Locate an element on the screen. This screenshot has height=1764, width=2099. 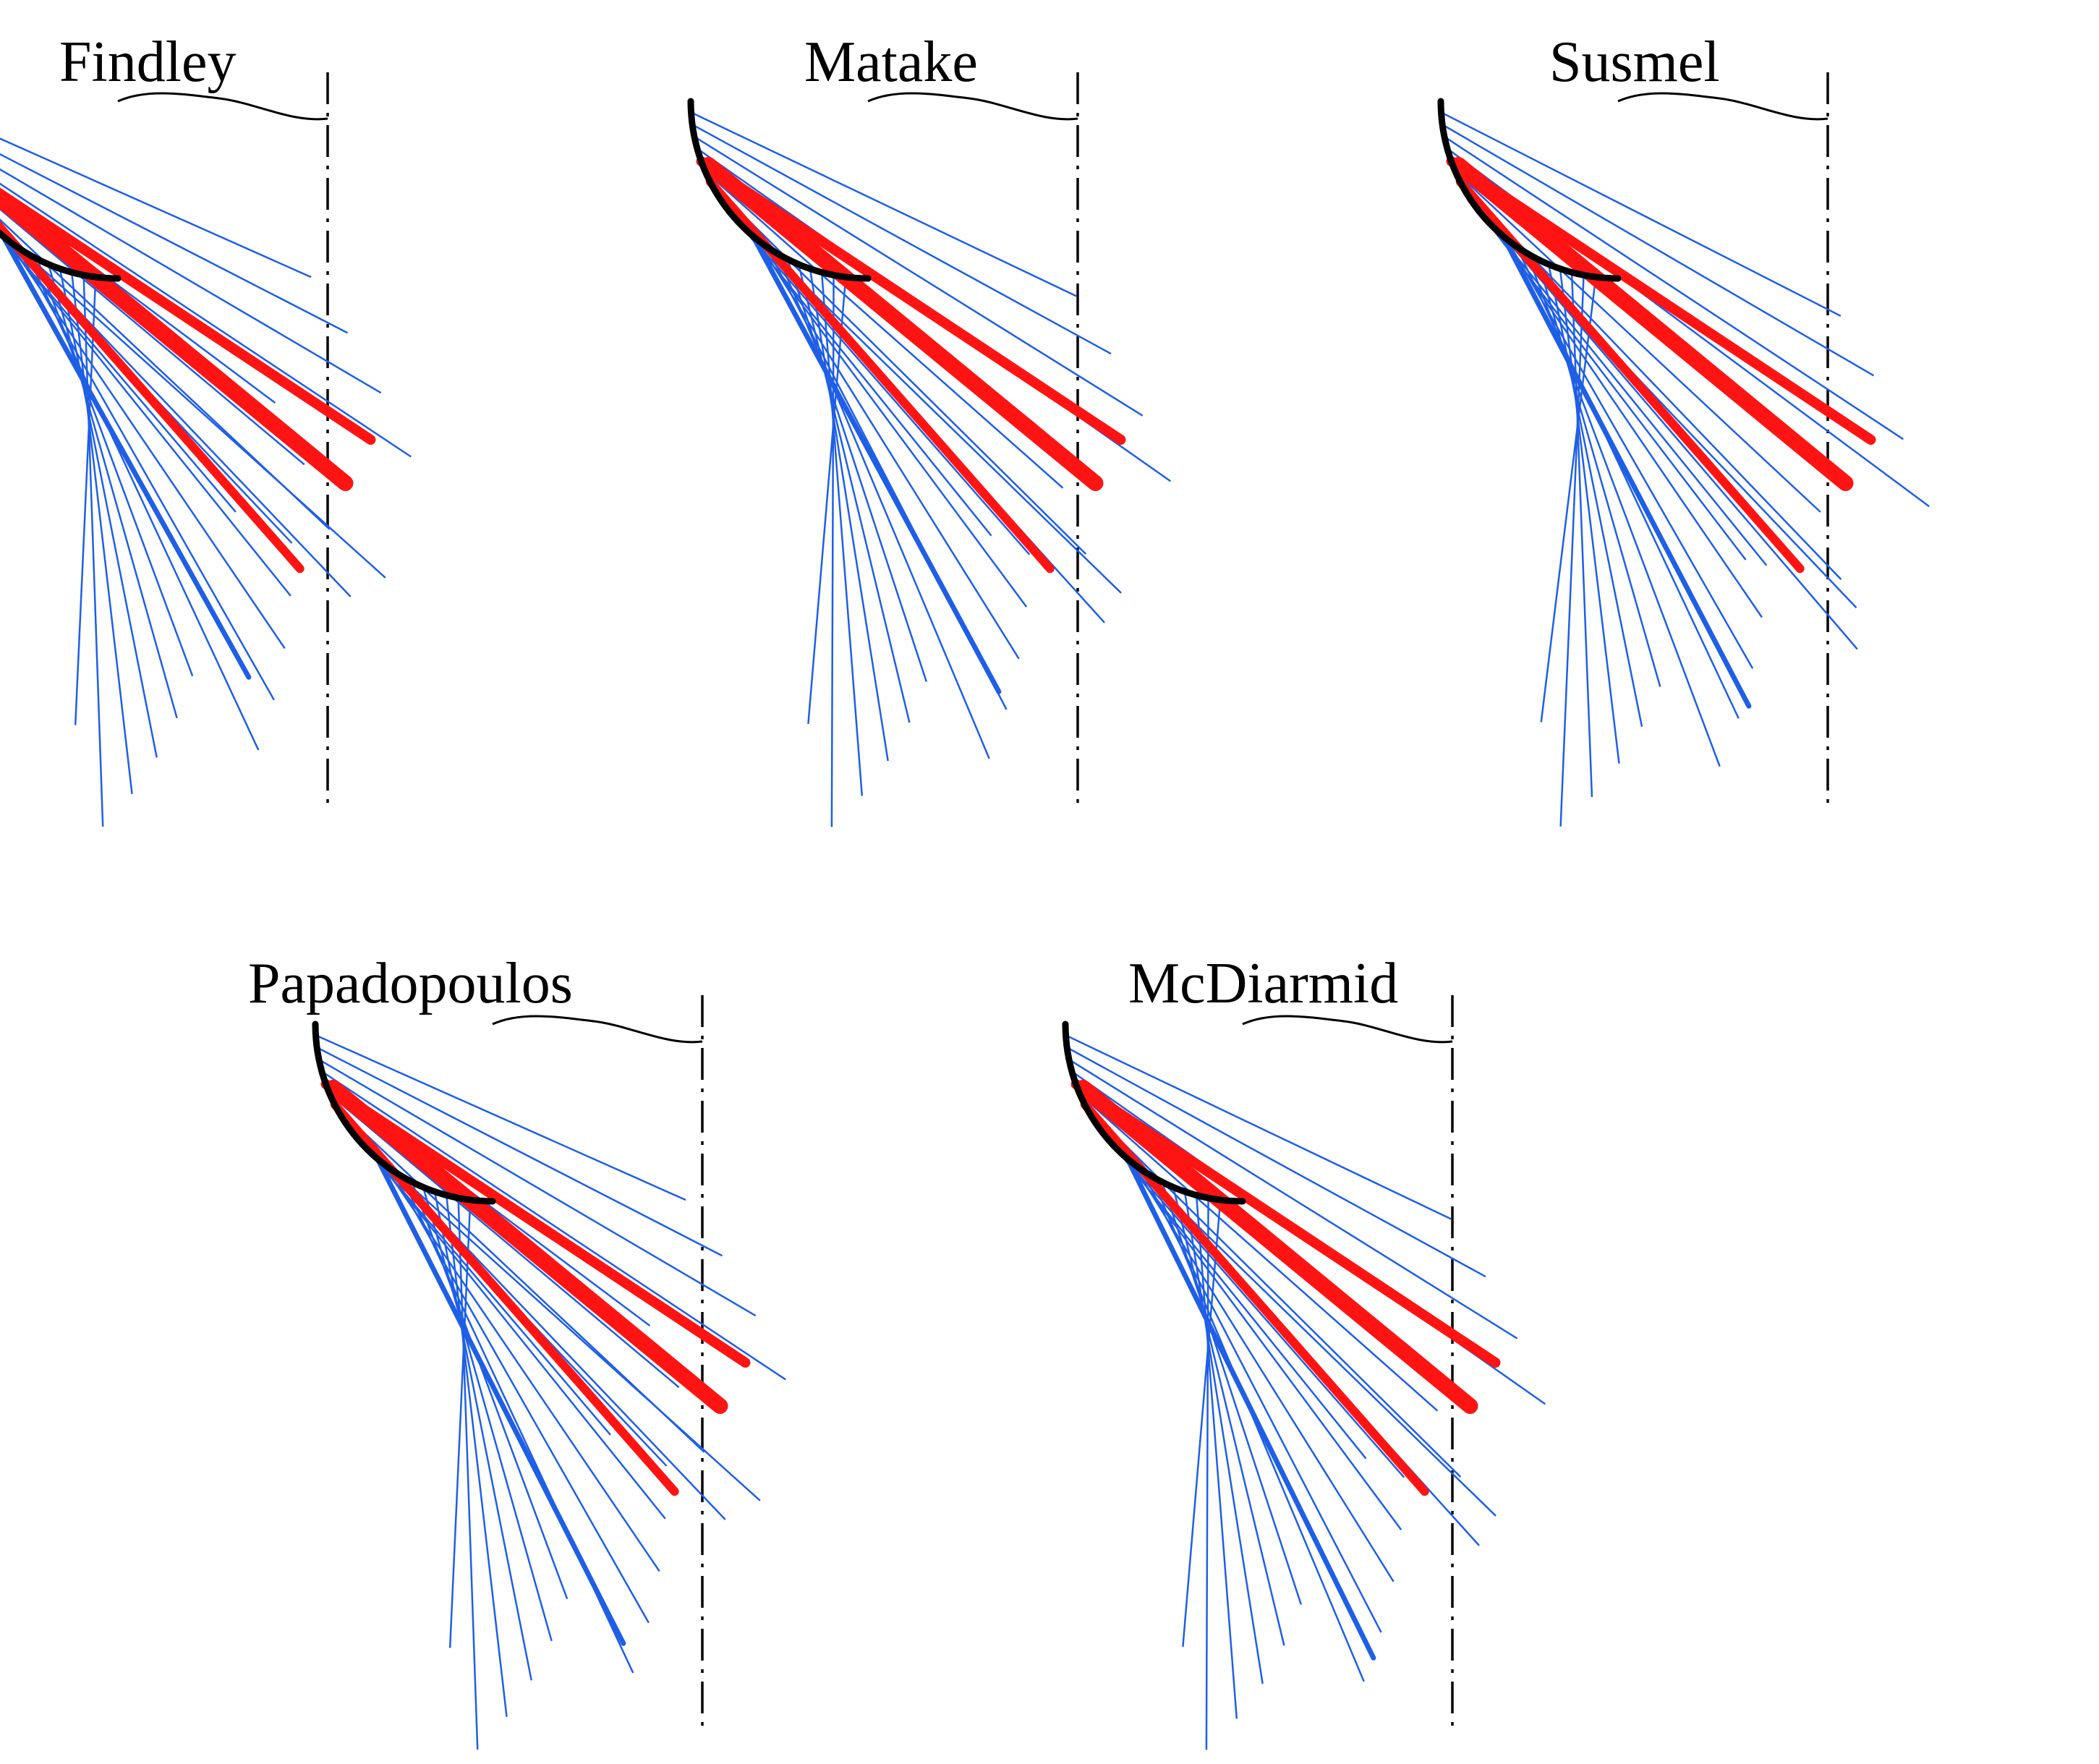
panel-papadopoulos is located at coordinates (549, 1372).